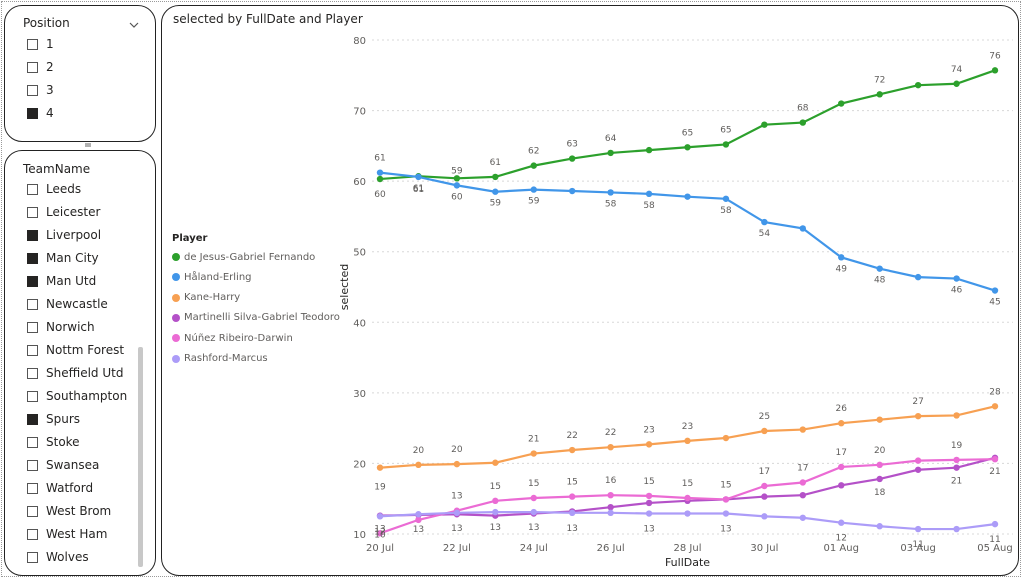  Describe the element at coordinates (64, 235) in the screenshot. I see `team-option: Liverpool` at that location.